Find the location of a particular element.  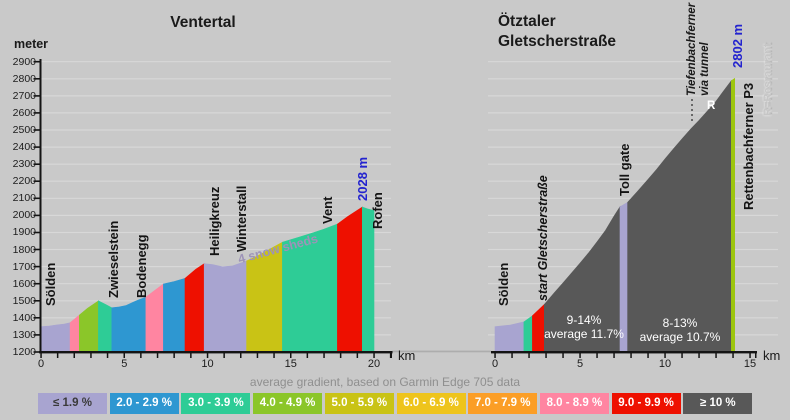

tunnel-exit-label-line: via tunnel is located at coordinates (704, 69).